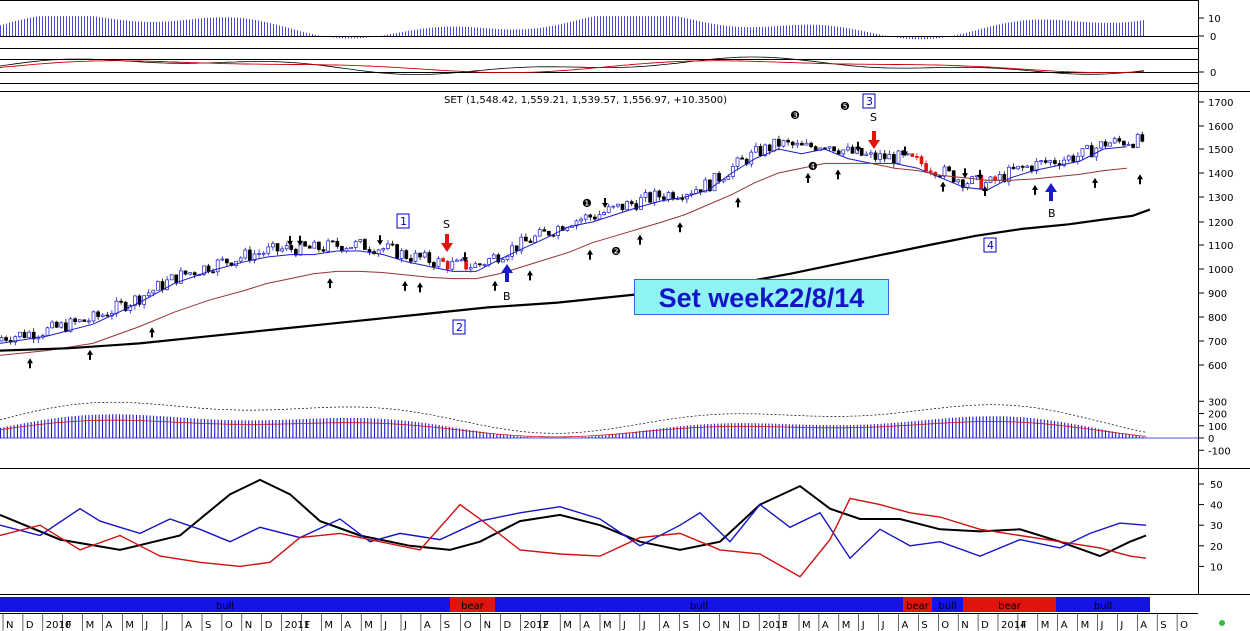 The image size is (1250, 631). Describe the element at coordinates (1052, 213) in the screenshot. I see `buy-label-2: B` at that location.